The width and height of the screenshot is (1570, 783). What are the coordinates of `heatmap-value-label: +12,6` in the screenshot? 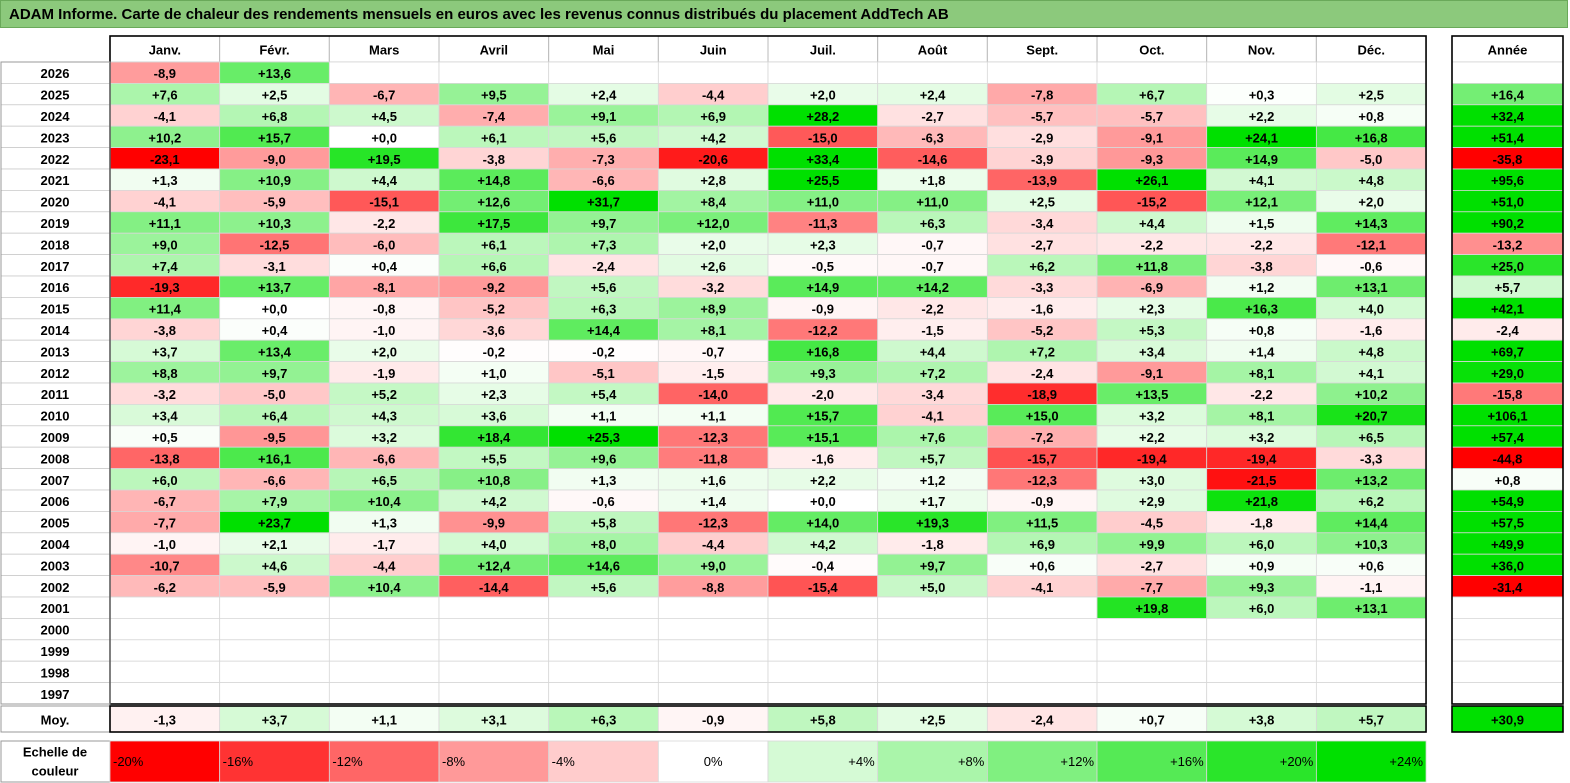 It's located at (493, 202).